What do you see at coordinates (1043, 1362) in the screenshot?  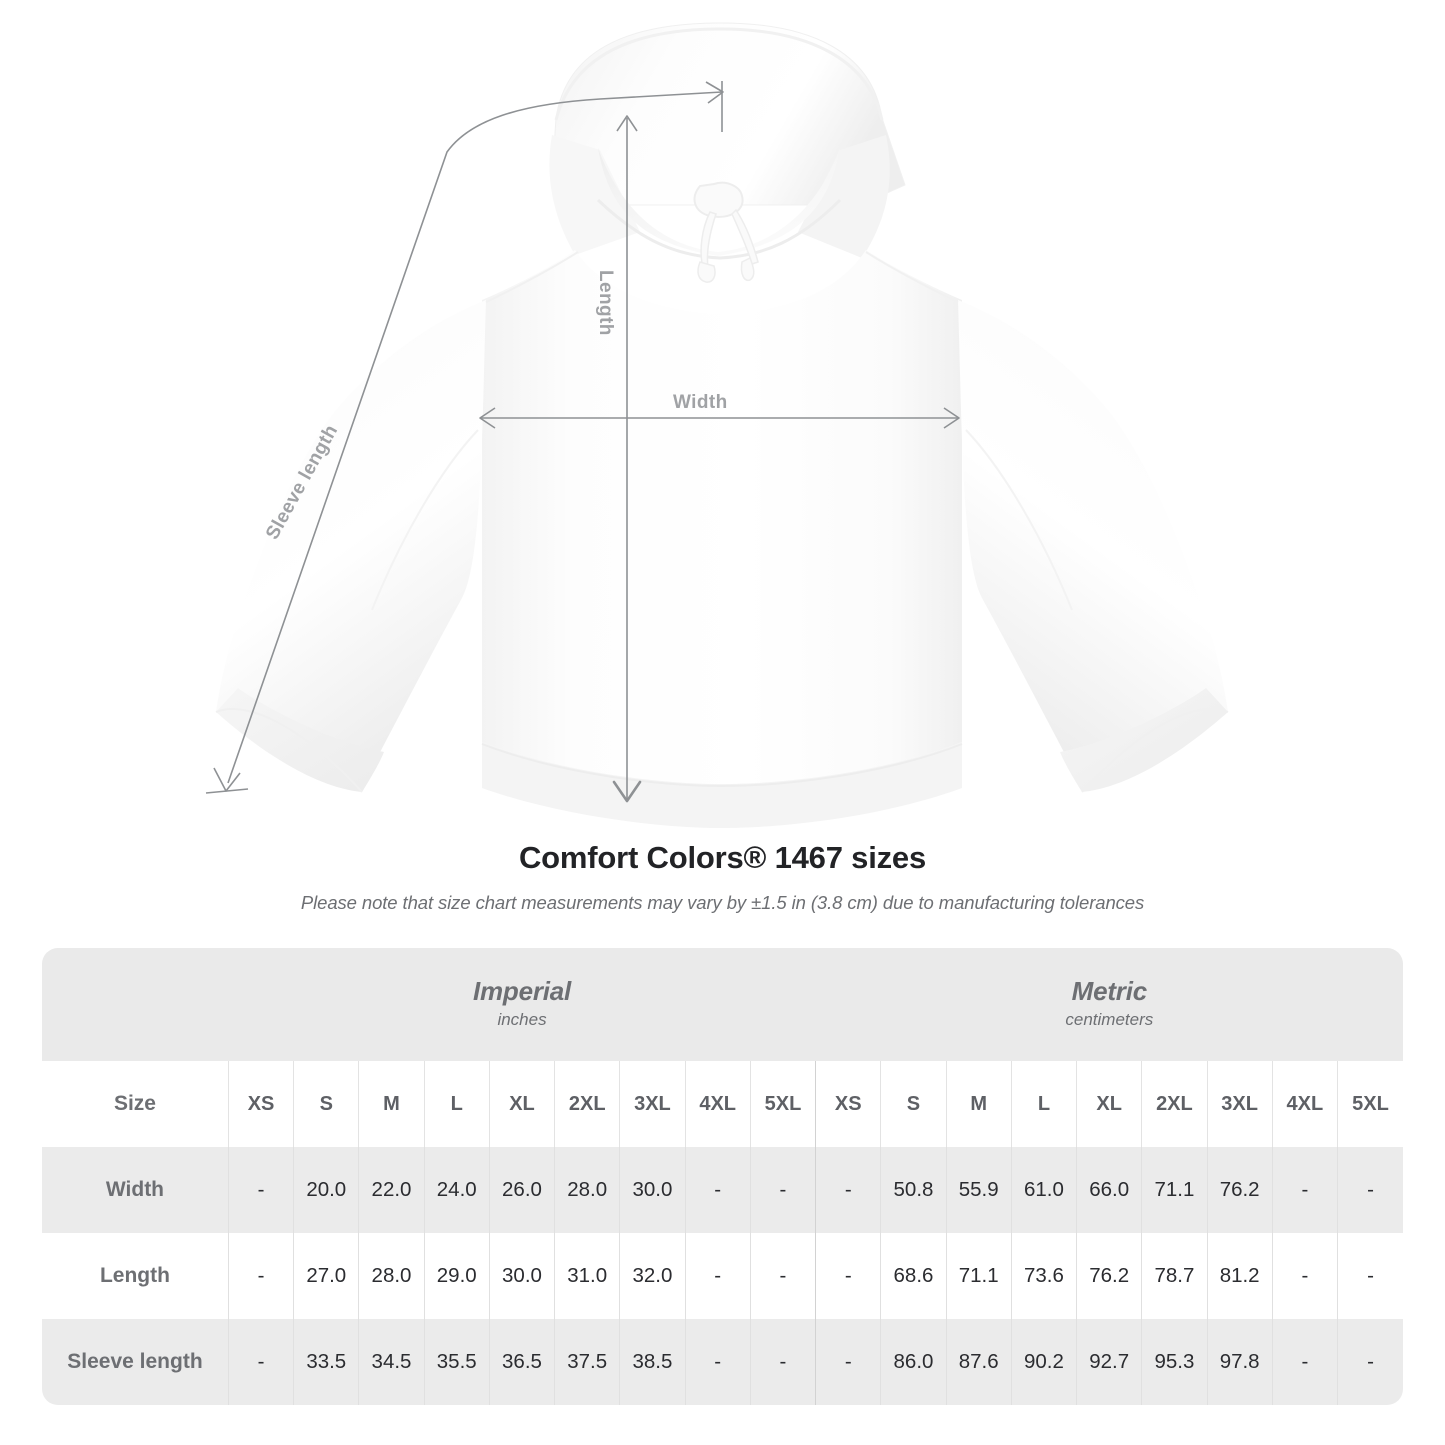 I see `cell-metric-sleeve-length-l: 90.2` at bounding box center [1043, 1362].